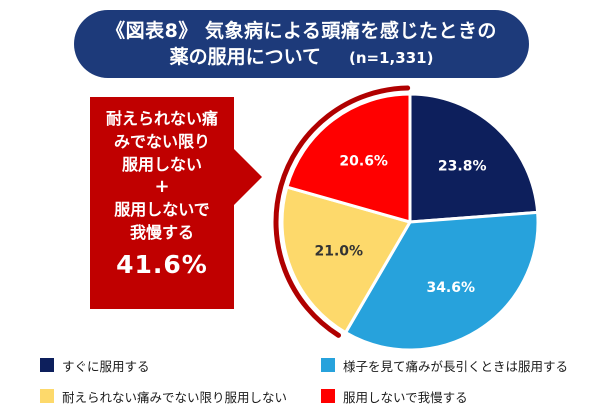 The height and width of the screenshot is (416, 601). I want to click on highlight-arc, so click(342, 211).